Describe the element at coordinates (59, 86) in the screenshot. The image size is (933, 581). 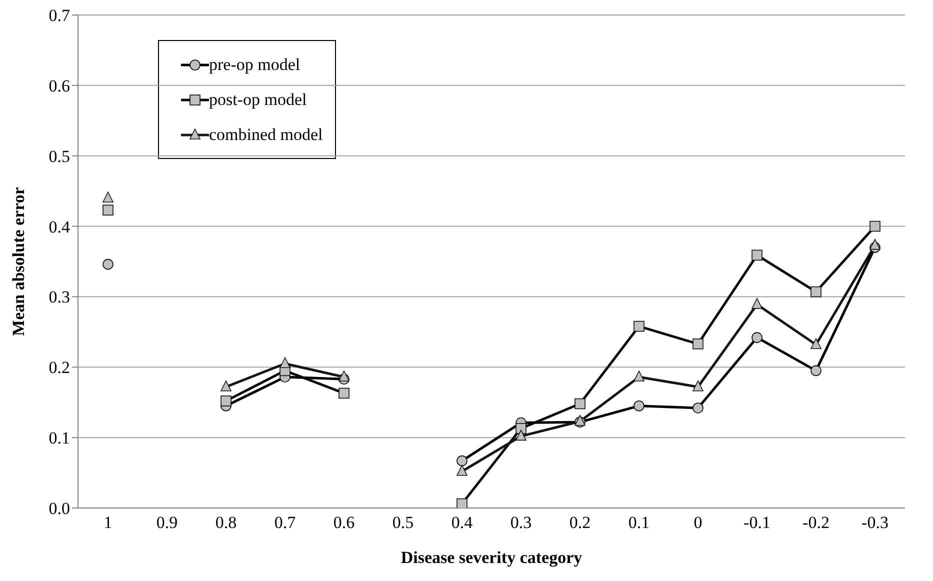
I see `y-tick-label: 0.6` at that location.